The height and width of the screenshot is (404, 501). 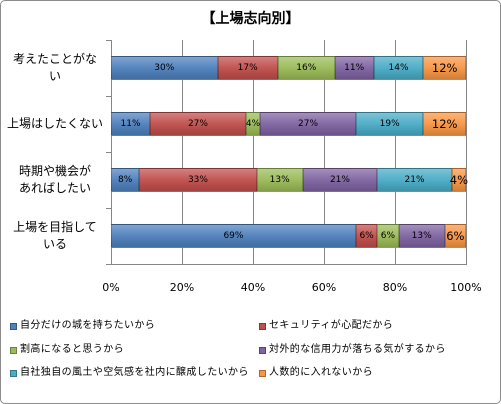 I want to click on x-tick-label: 100%, so click(x=465, y=288).